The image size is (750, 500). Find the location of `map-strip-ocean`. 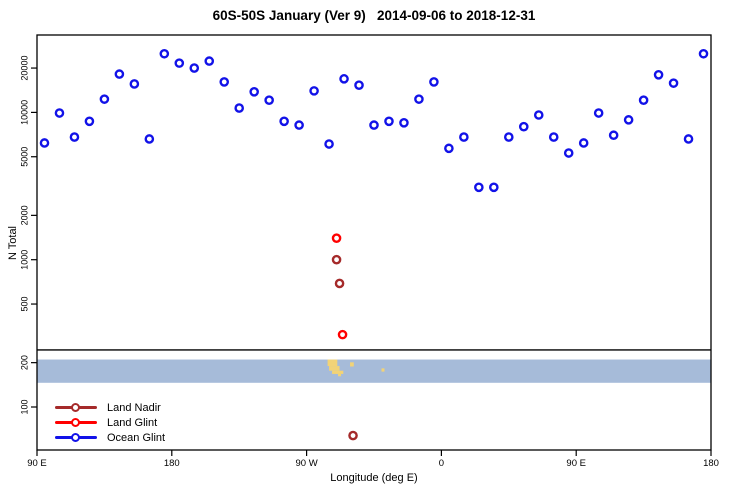

map-strip-ocean is located at coordinates (374, 371).